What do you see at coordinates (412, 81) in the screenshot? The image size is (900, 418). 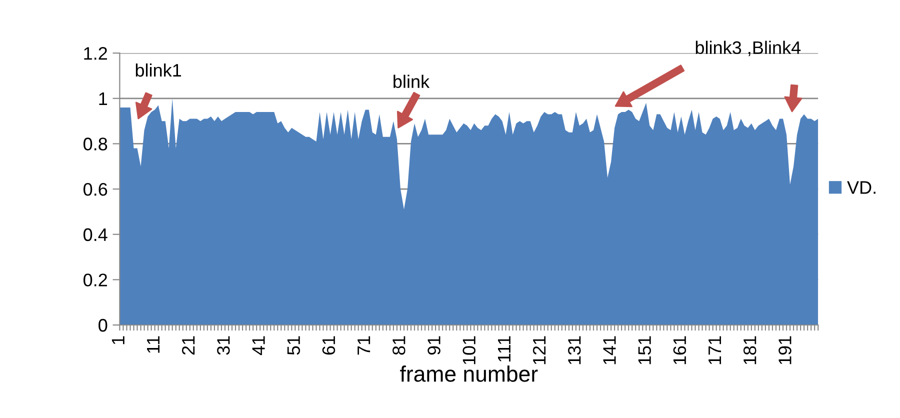 I see `annotation: blink` at bounding box center [412, 81].